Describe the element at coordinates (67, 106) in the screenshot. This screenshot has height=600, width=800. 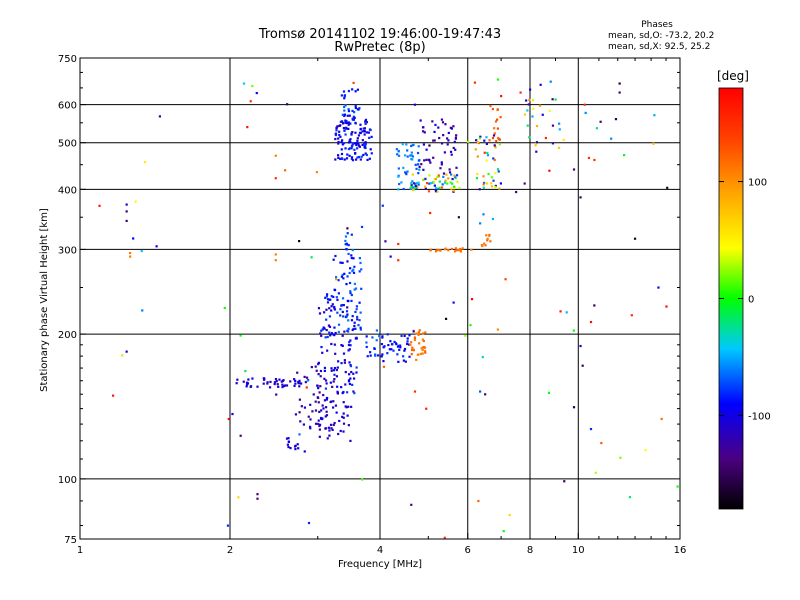
I see `y-tick-label: 600` at that location.